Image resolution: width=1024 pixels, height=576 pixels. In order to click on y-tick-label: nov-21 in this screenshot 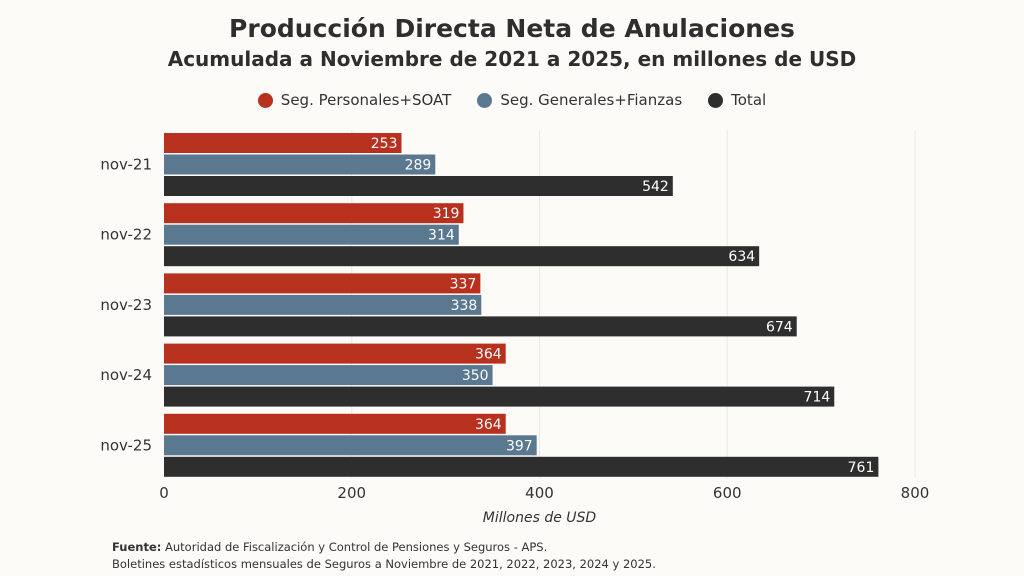, I will do `click(126, 165)`.